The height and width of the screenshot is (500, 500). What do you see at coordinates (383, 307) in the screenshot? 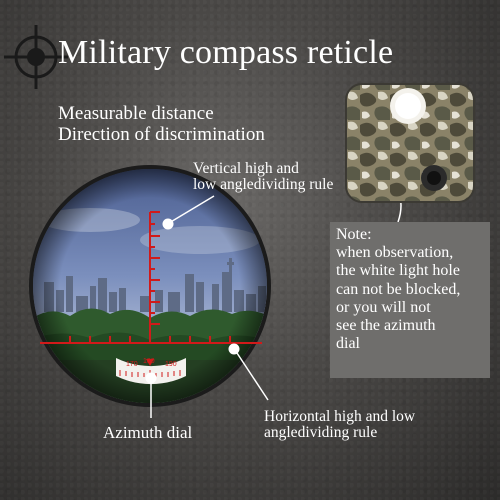
I see `note-line: or you will not` at bounding box center [383, 307].